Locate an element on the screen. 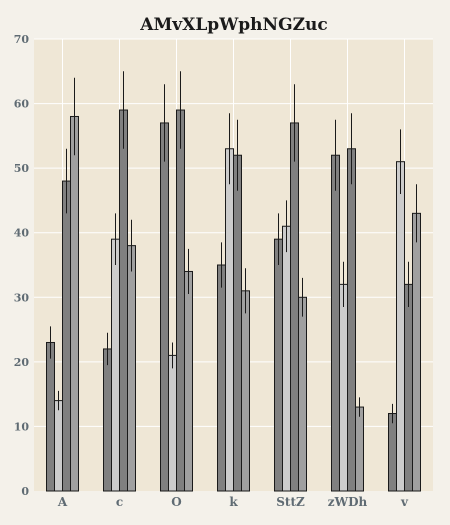 This screenshot has width=450, height=525. y-axis-ticks: 0 10 20 30 40 50 60 70 is located at coordinates (22, 265).